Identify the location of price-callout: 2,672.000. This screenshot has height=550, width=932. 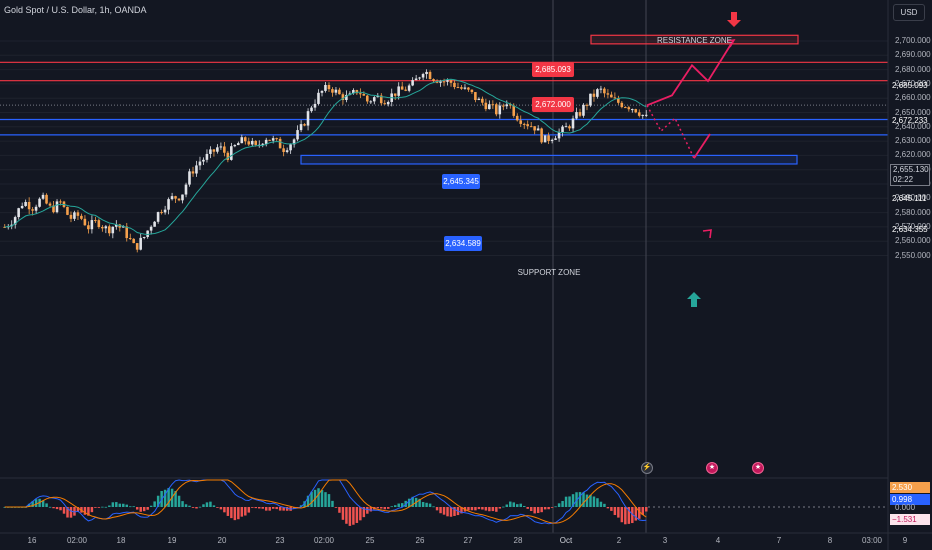
(553, 104).